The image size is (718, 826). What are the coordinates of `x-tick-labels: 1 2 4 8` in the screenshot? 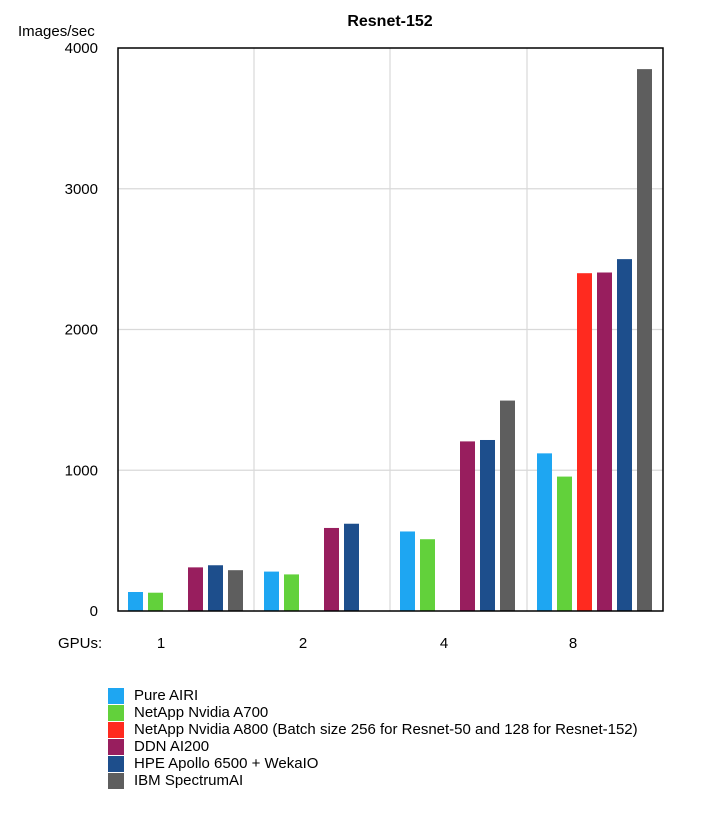 It's located at (367, 643).